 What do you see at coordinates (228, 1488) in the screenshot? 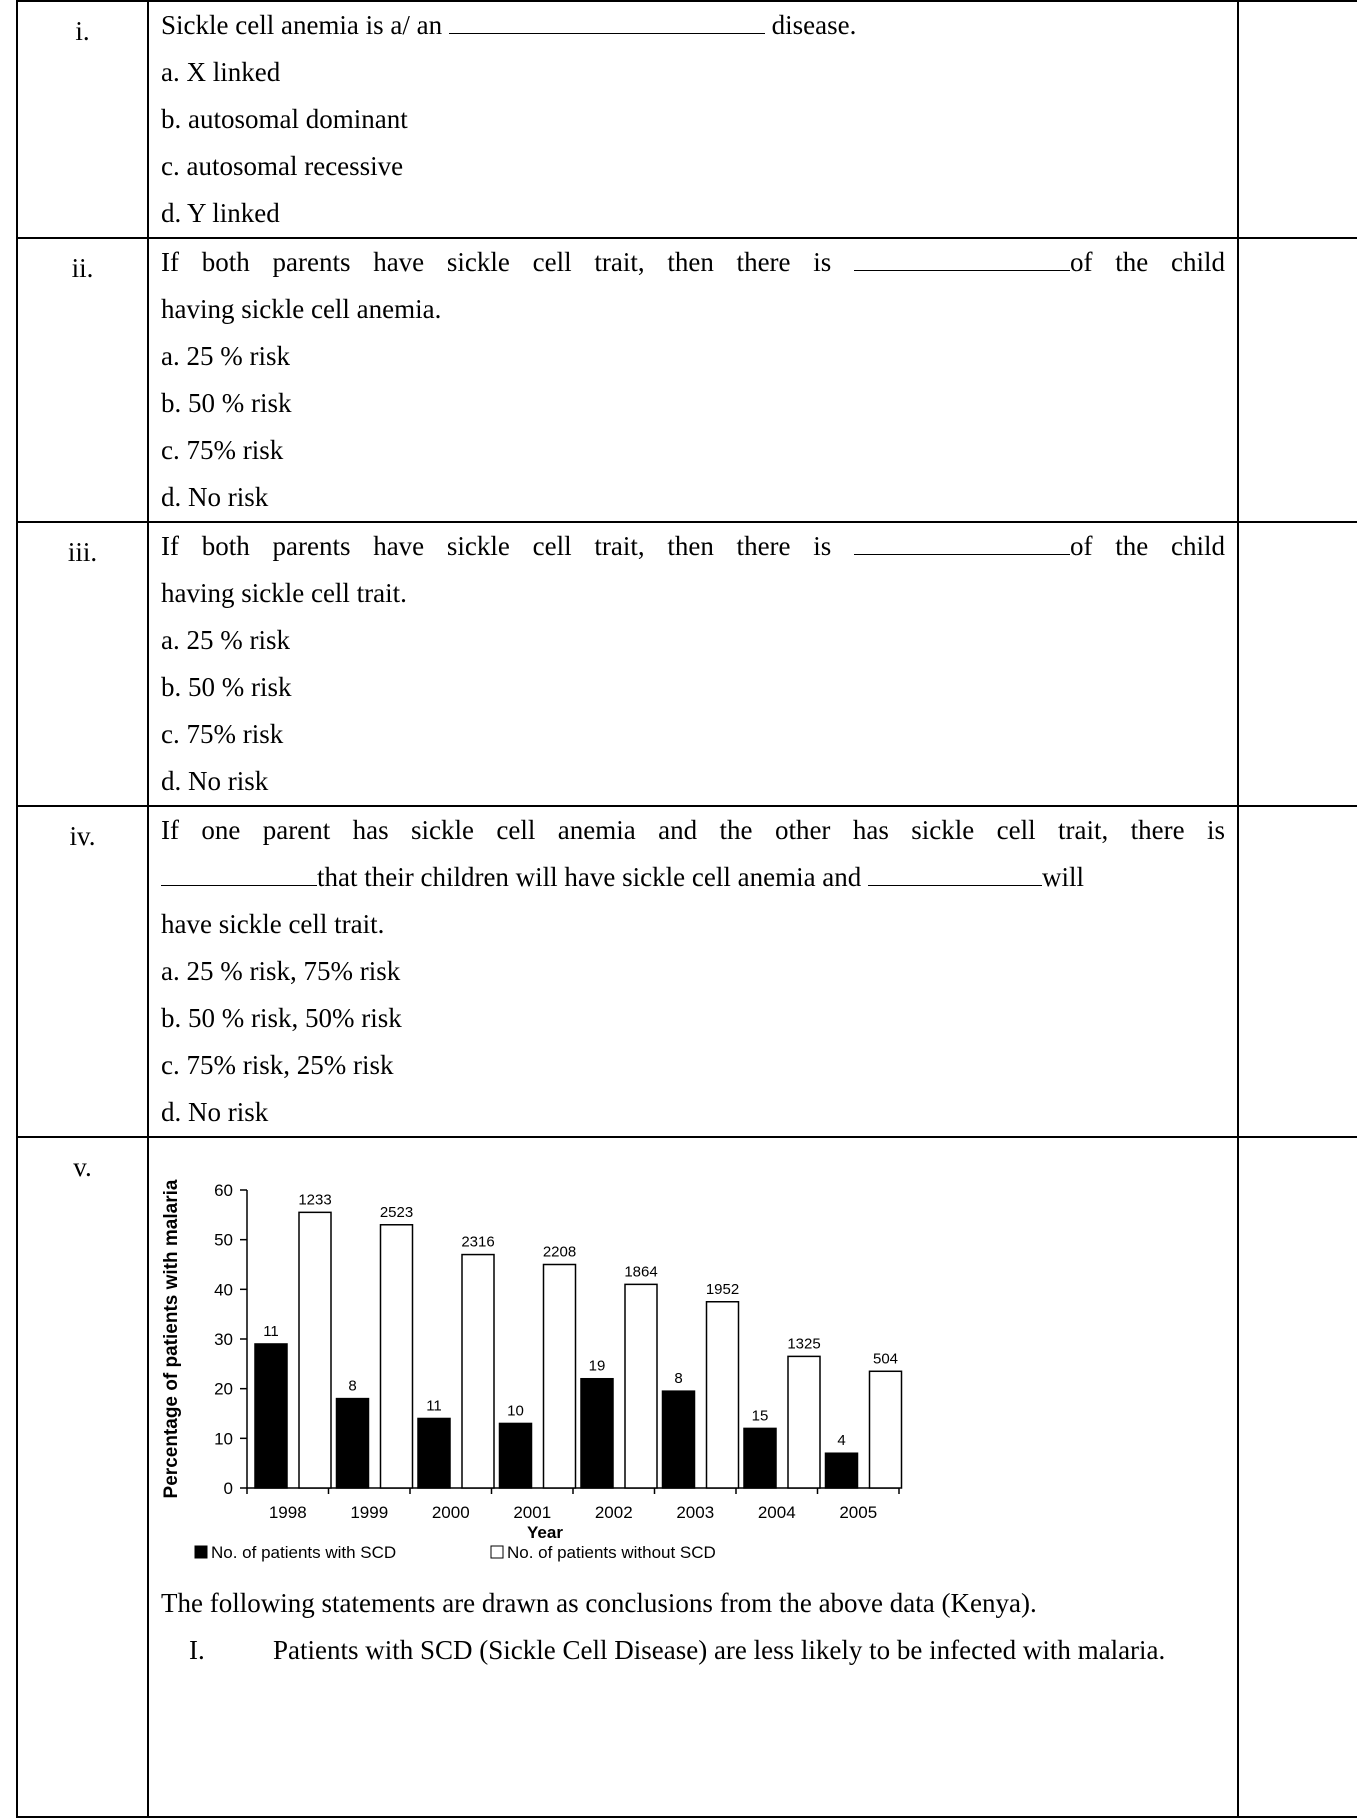
I see `y-tick-label: 0` at bounding box center [228, 1488].